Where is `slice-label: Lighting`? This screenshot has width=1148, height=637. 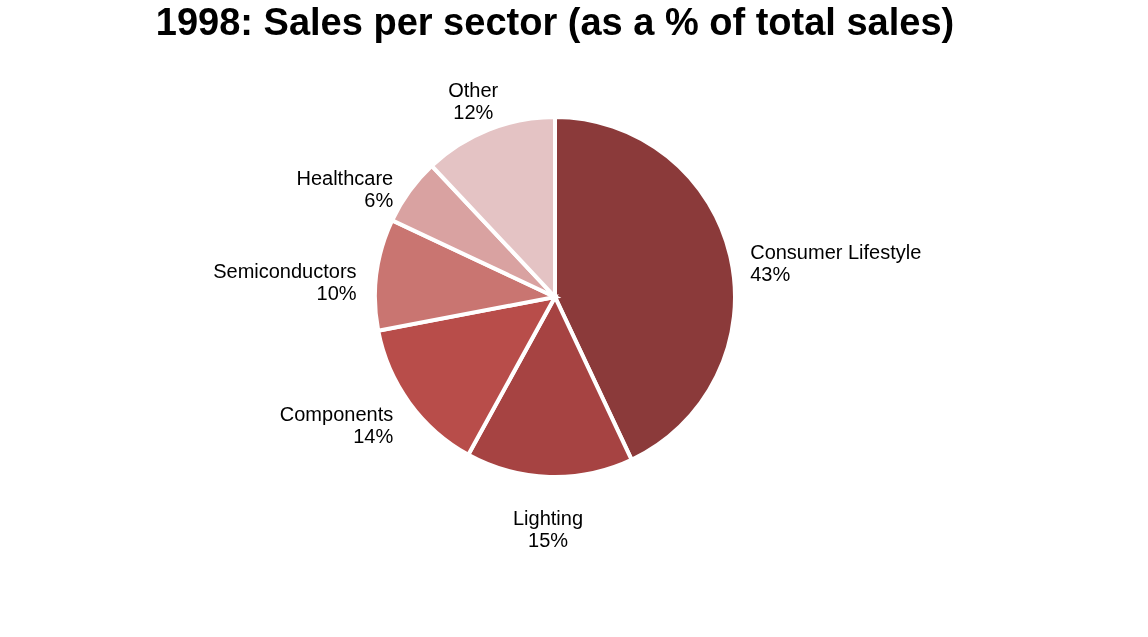 slice-label: Lighting is located at coordinates (548, 517).